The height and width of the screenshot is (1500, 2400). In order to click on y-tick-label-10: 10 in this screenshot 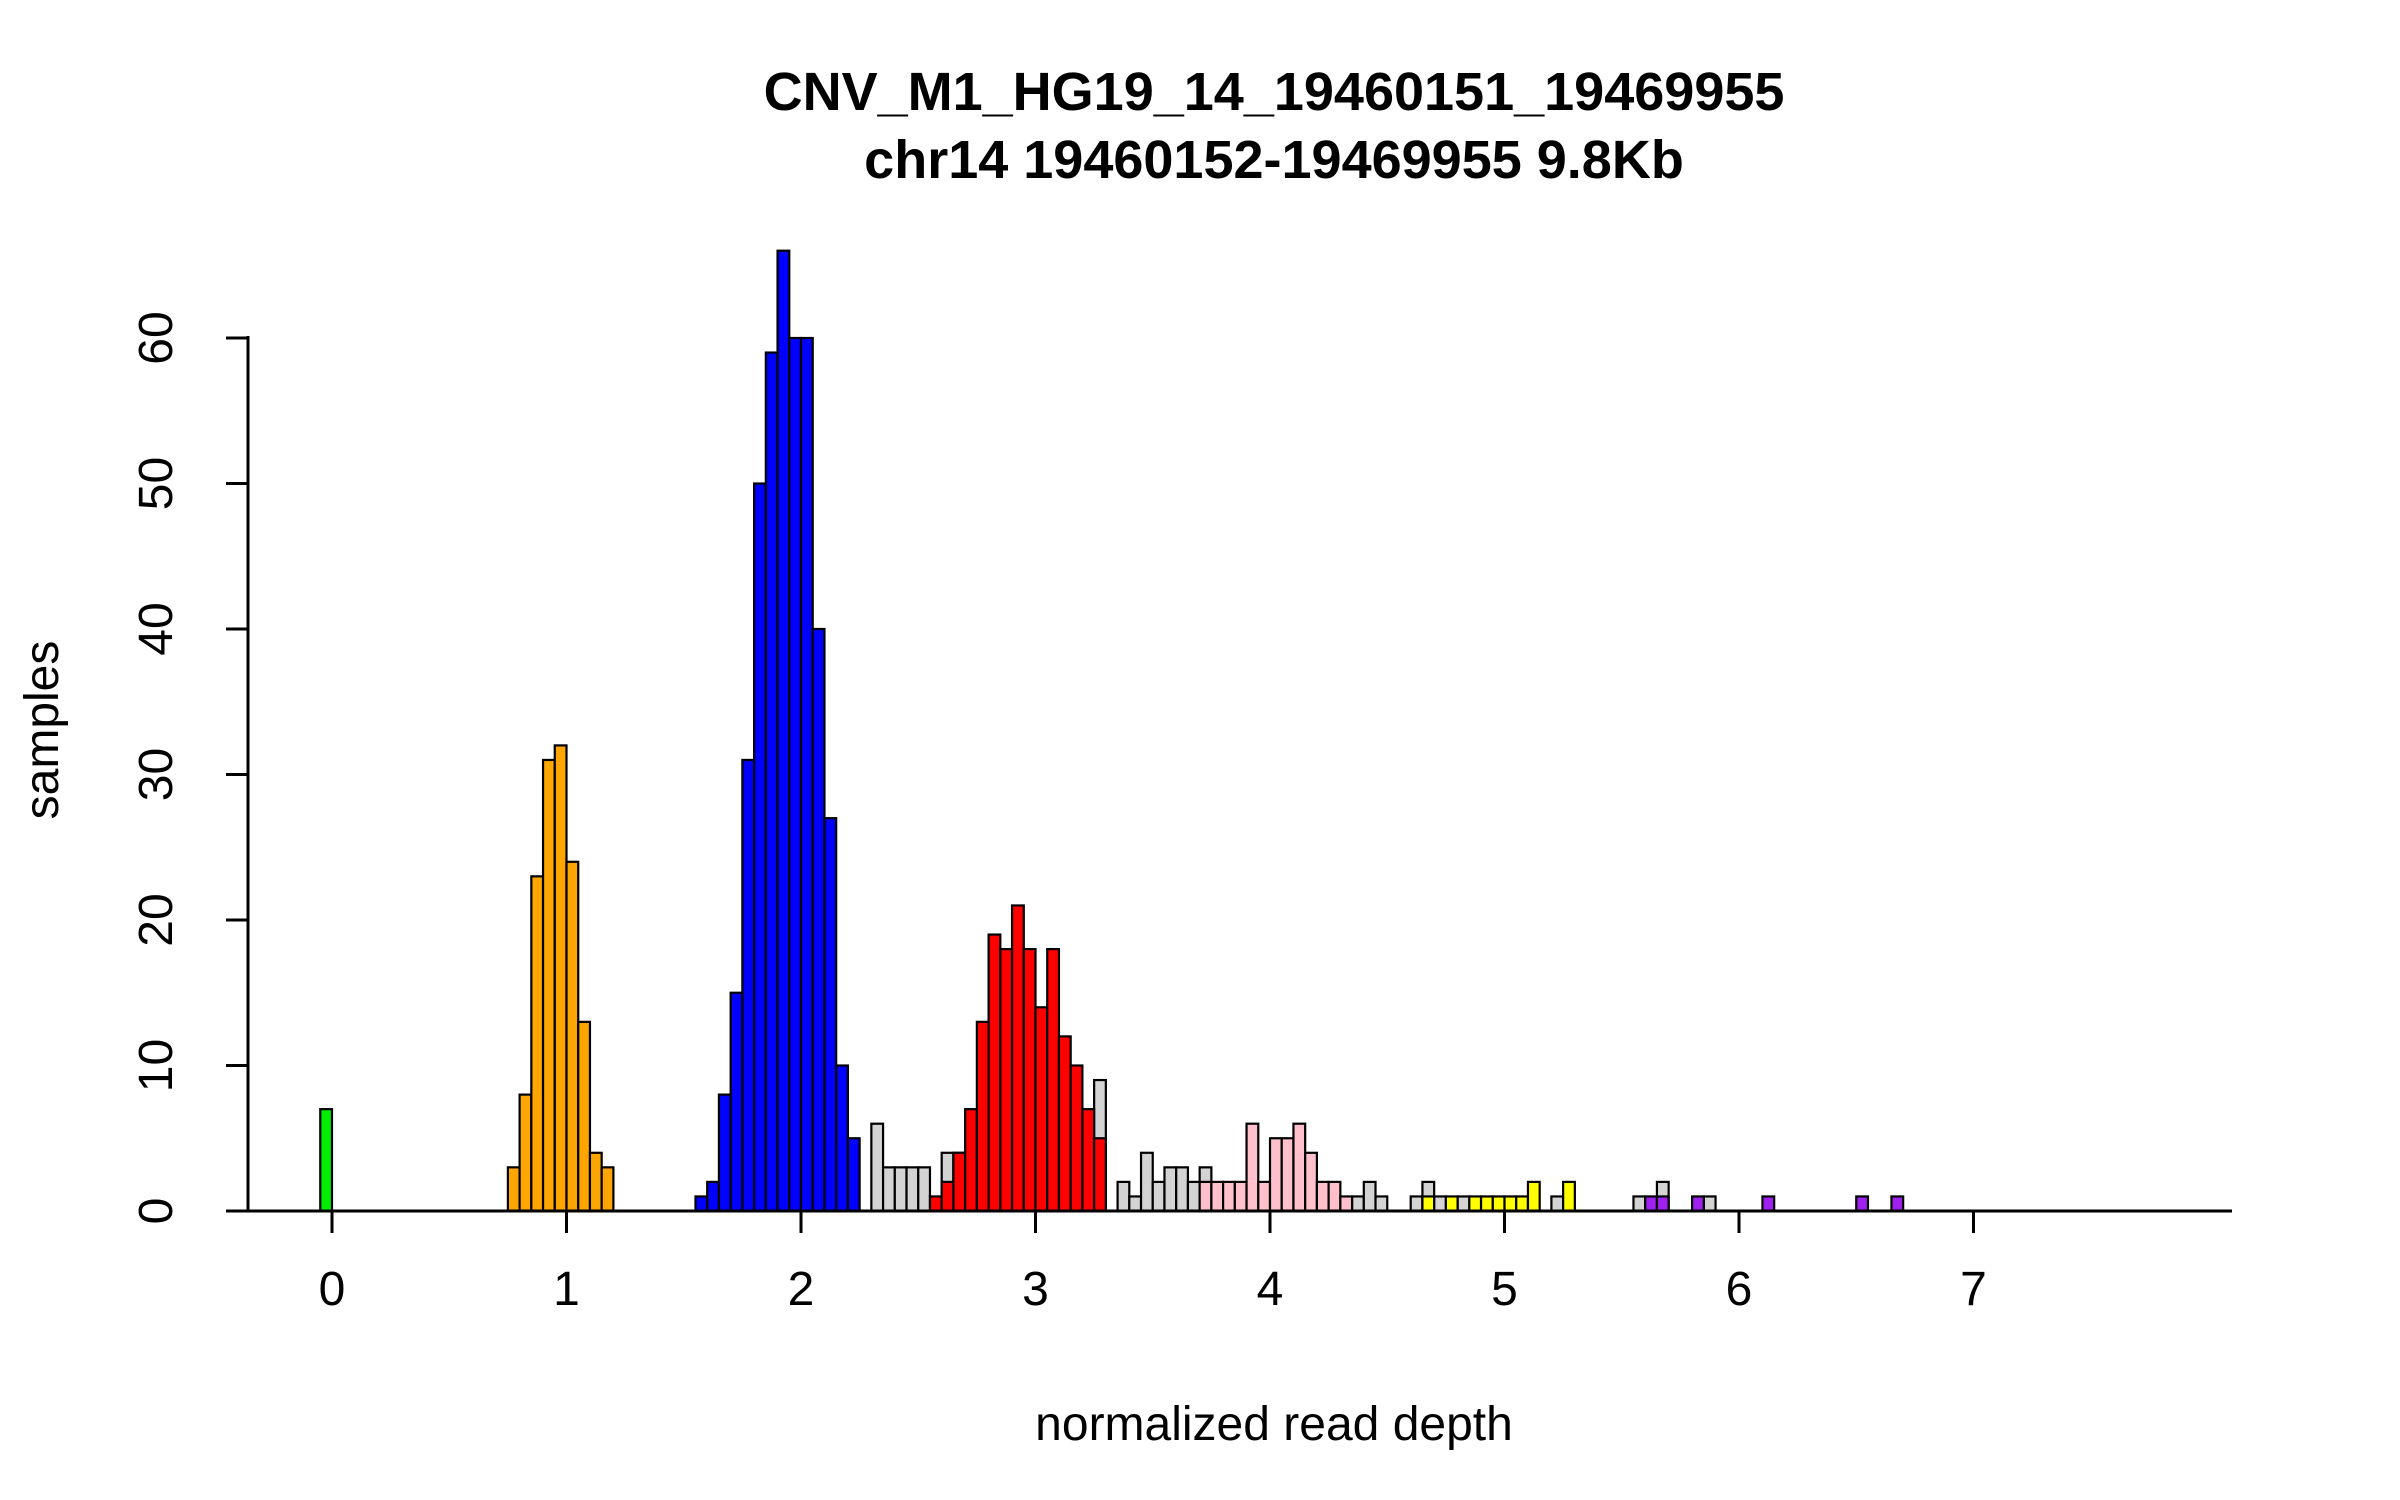, I will do `click(156, 1065)`.